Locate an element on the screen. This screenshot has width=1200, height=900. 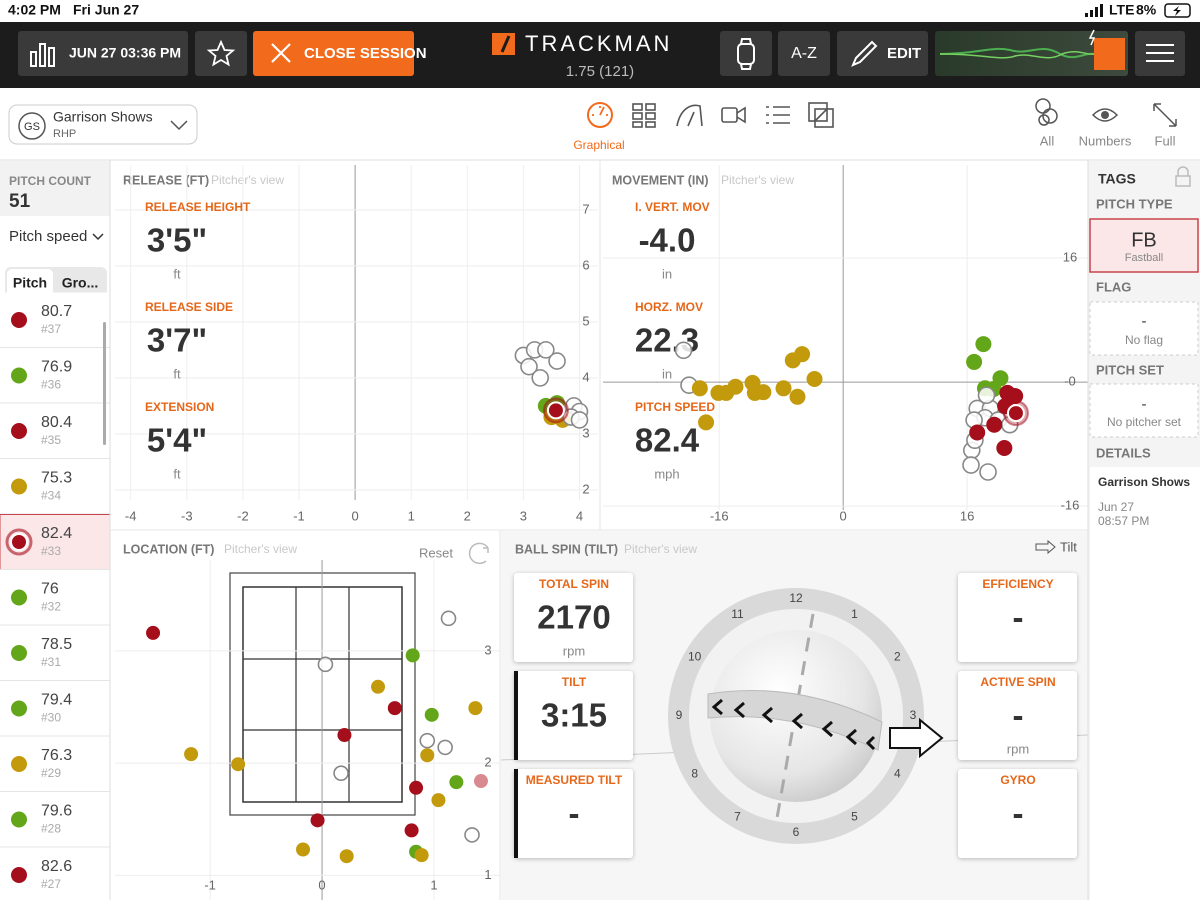
pitch-row: 76.3 #29 is located at coordinates (55, 764).